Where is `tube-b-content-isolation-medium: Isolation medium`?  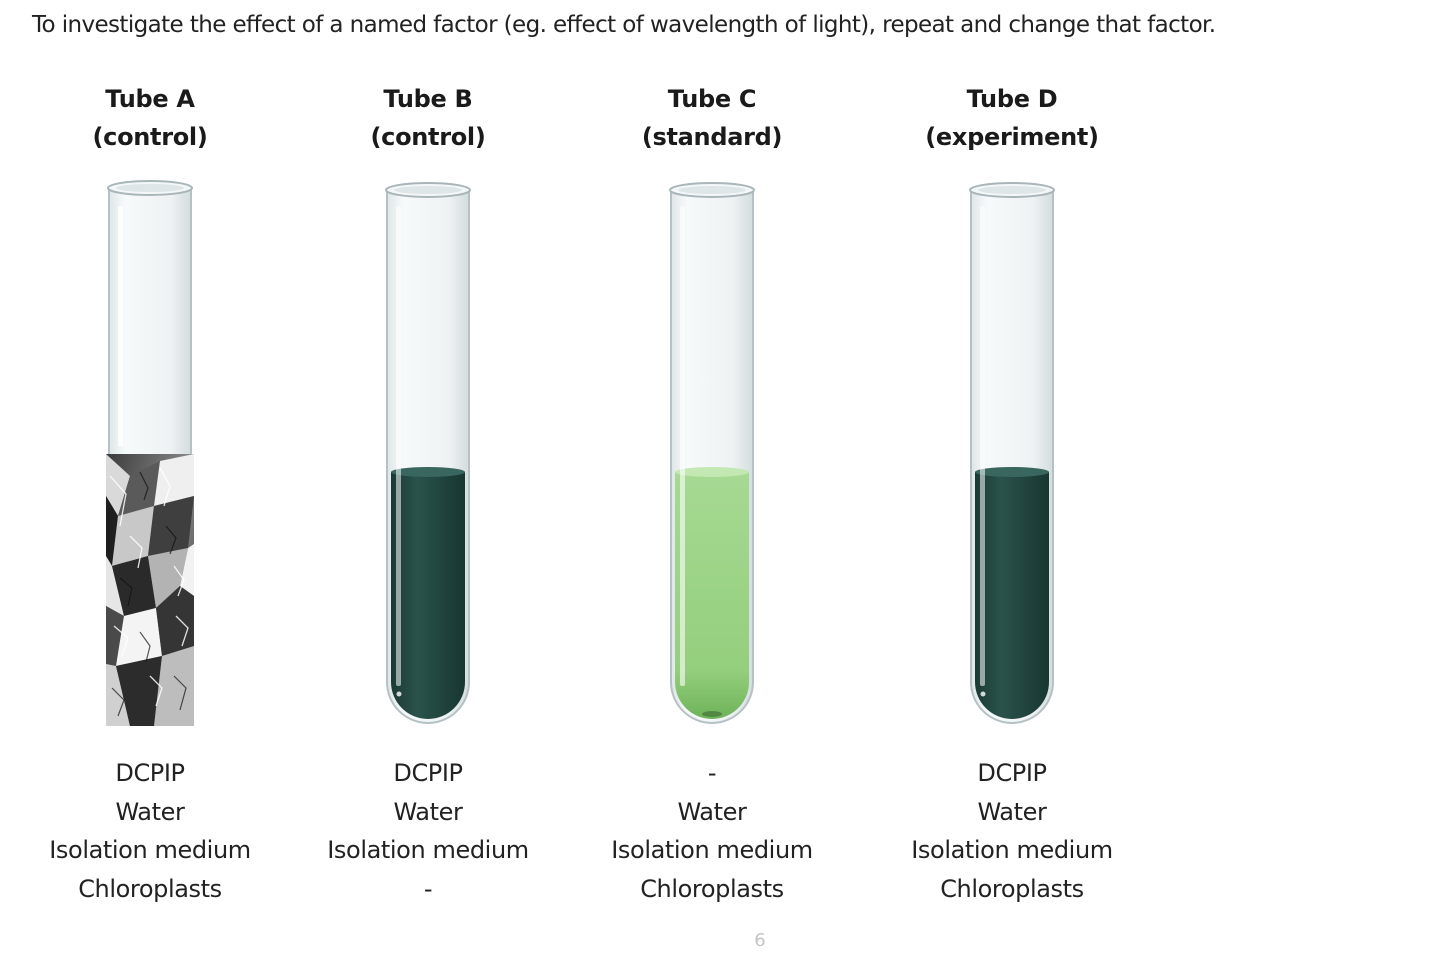 tube-b-content-isolation-medium: Isolation medium is located at coordinates (428, 850).